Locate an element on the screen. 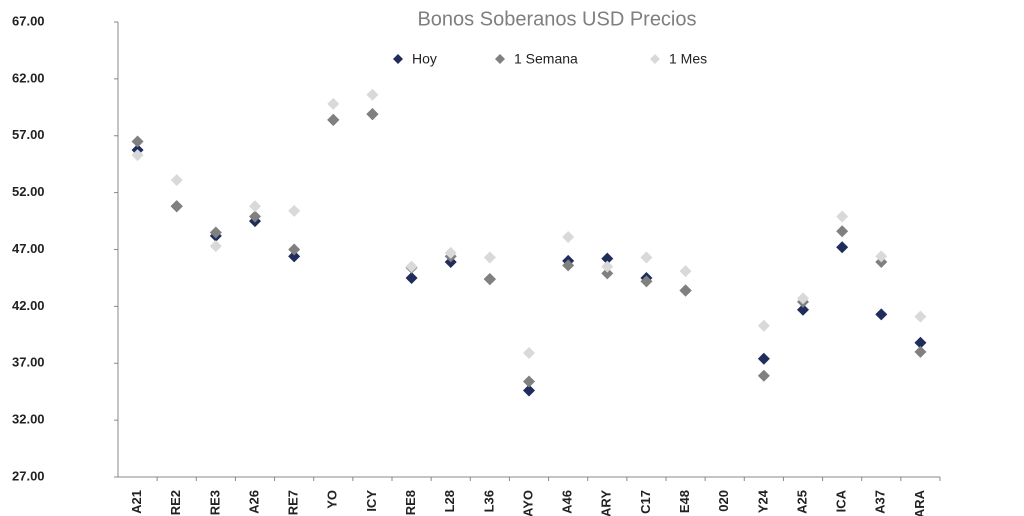  x-tick-label: ICY is located at coordinates (371, 501).